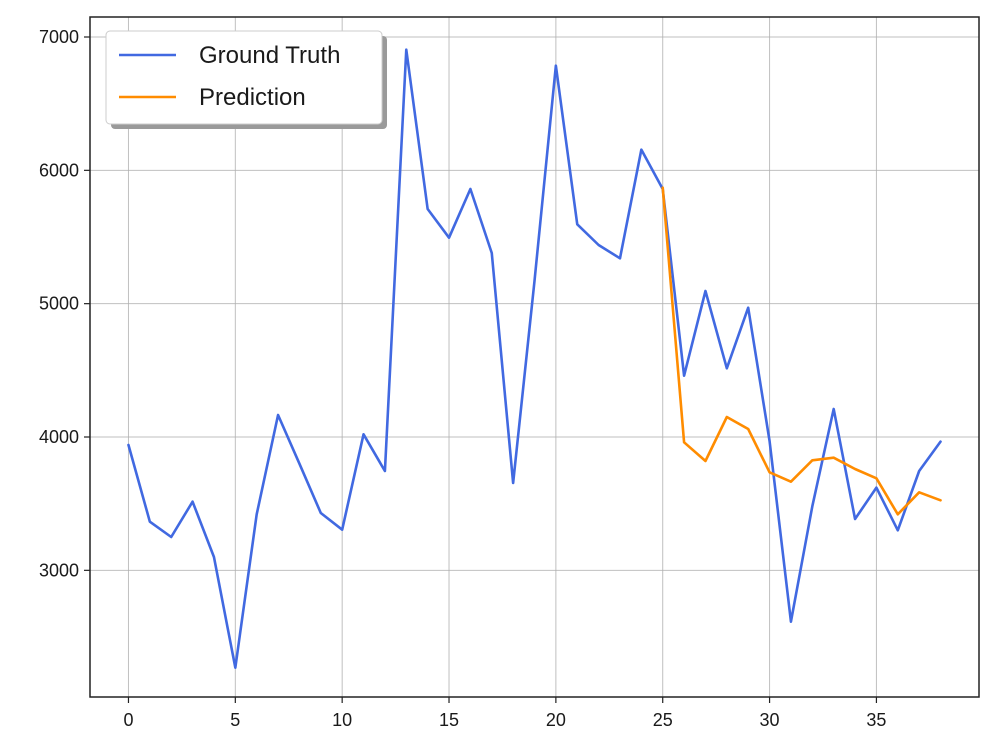 The height and width of the screenshot is (755, 997). I want to click on x-tick-label: 15, so click(449, 720).